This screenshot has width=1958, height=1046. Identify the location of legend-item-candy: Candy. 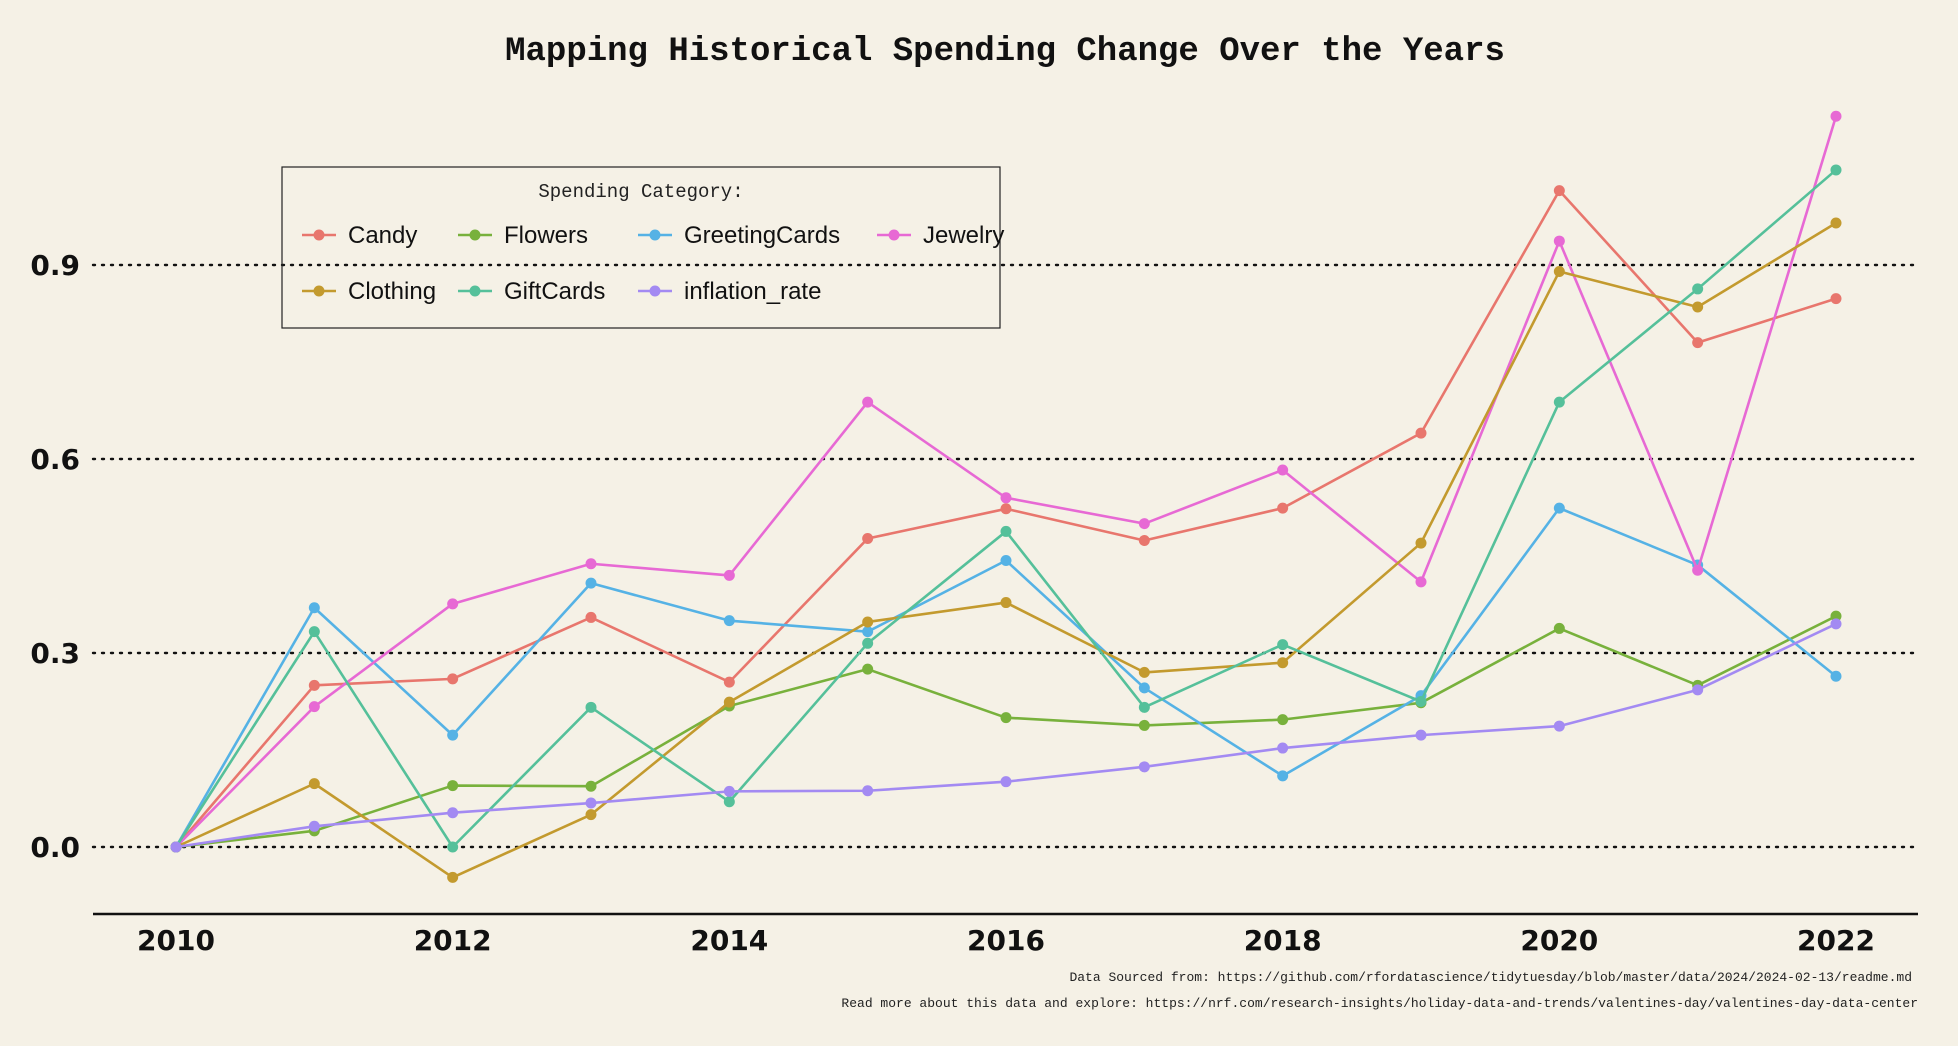
(359, 235).